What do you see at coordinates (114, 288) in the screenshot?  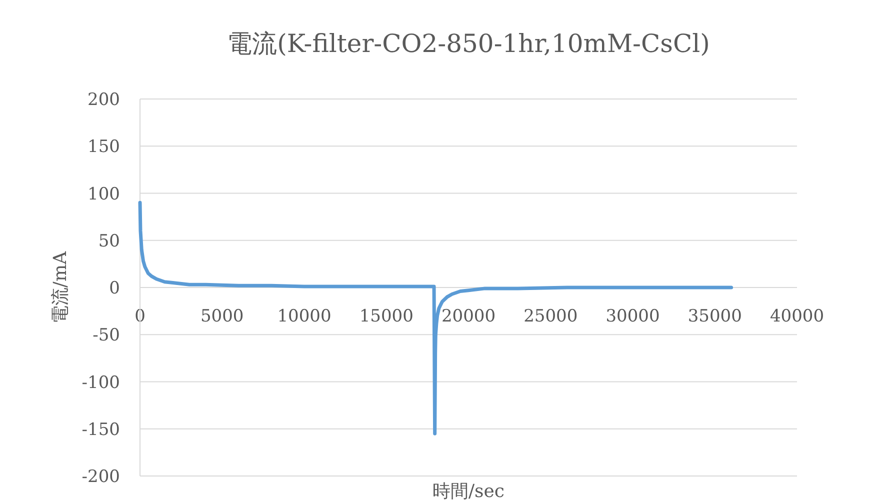 I see `y-tick-label: 0` at bounding box center [114, 288].